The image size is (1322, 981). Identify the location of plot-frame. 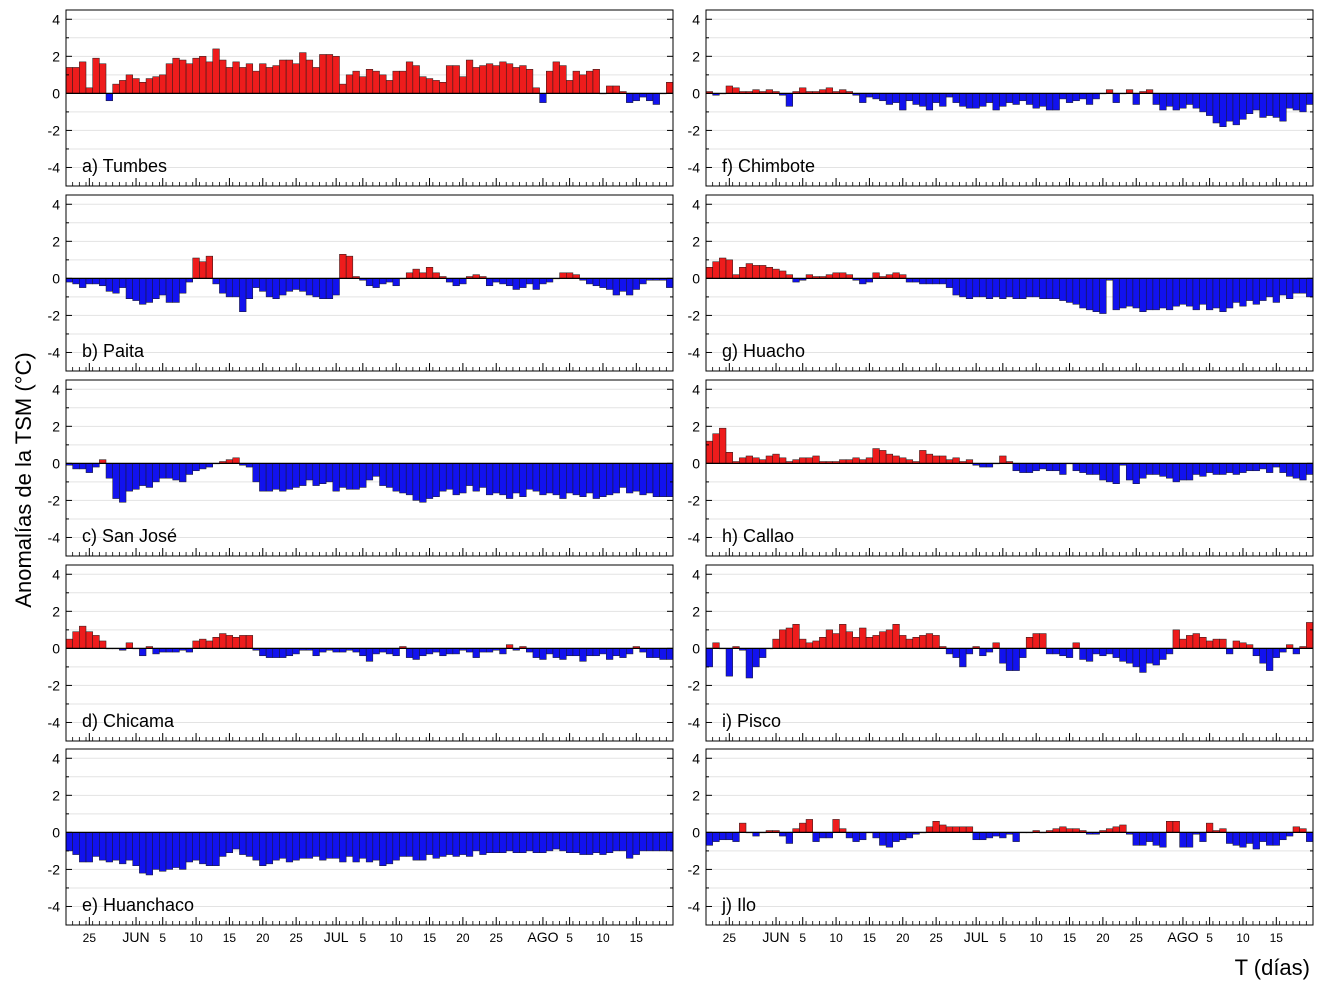
(1009, 653).